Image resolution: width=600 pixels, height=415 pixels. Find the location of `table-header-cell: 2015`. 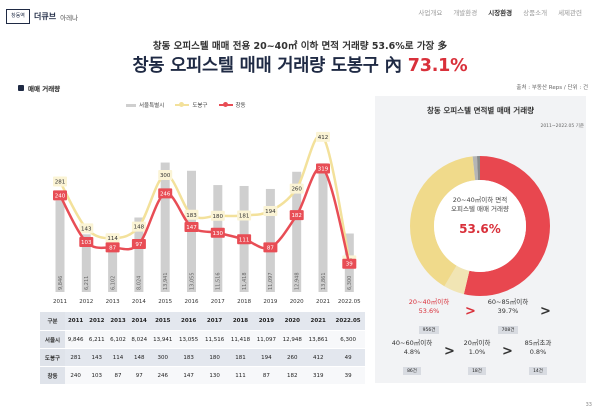

table-header-cell: 2015 is located at coordinates (162, 321).